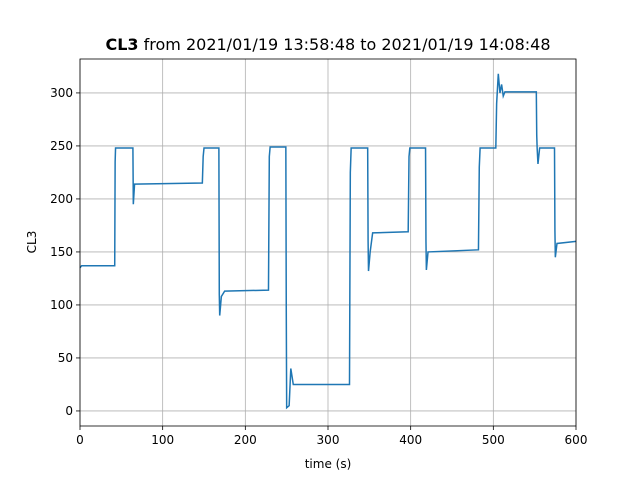  Describe the element at coordinates (69, 411) in the screenshot. I see `y-tick-label: 0` at that location.